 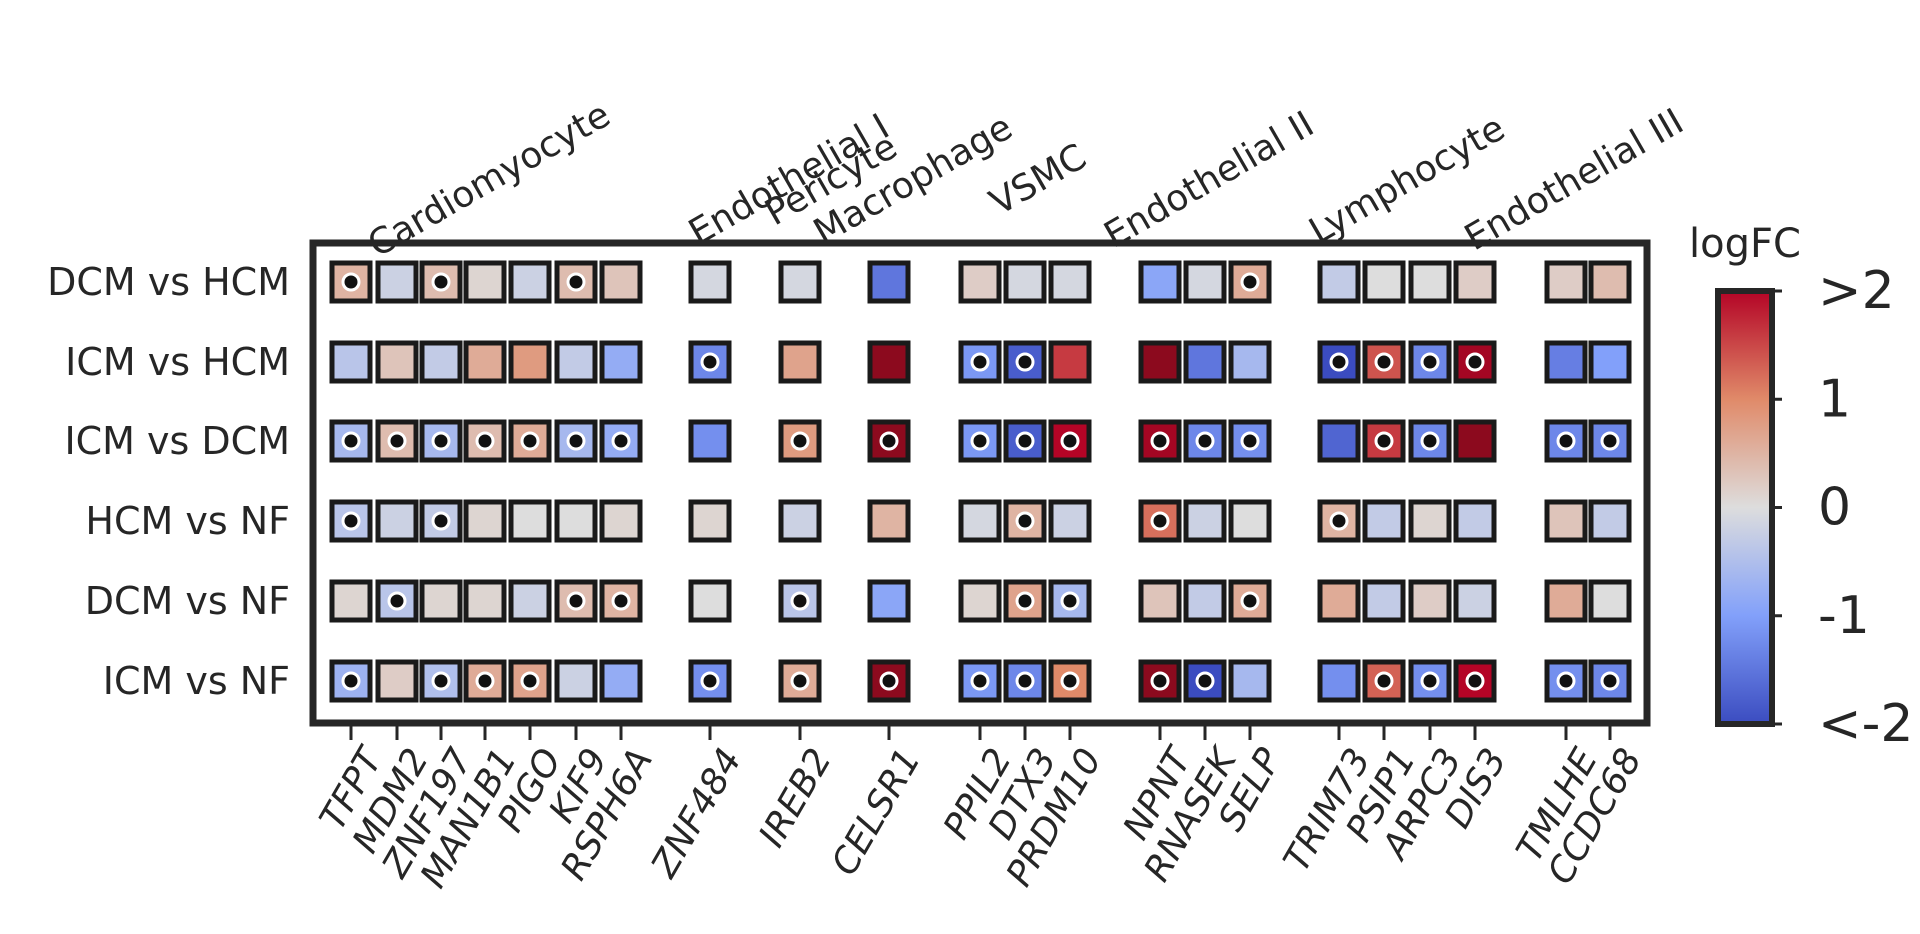 I want to click on cell-hcm-vs-nf-psip1, so click(x=1384, y=521).